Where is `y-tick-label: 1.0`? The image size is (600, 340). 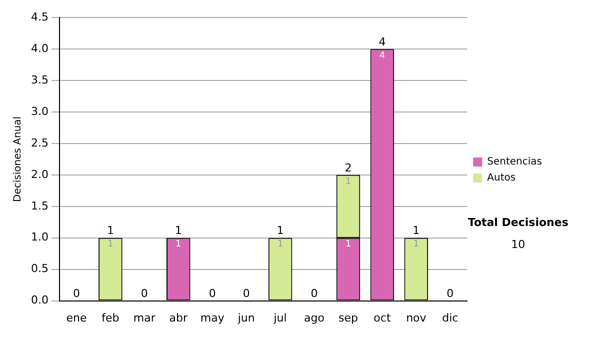 y-tick-label: 1.0 is located at coordinates (39, 237).